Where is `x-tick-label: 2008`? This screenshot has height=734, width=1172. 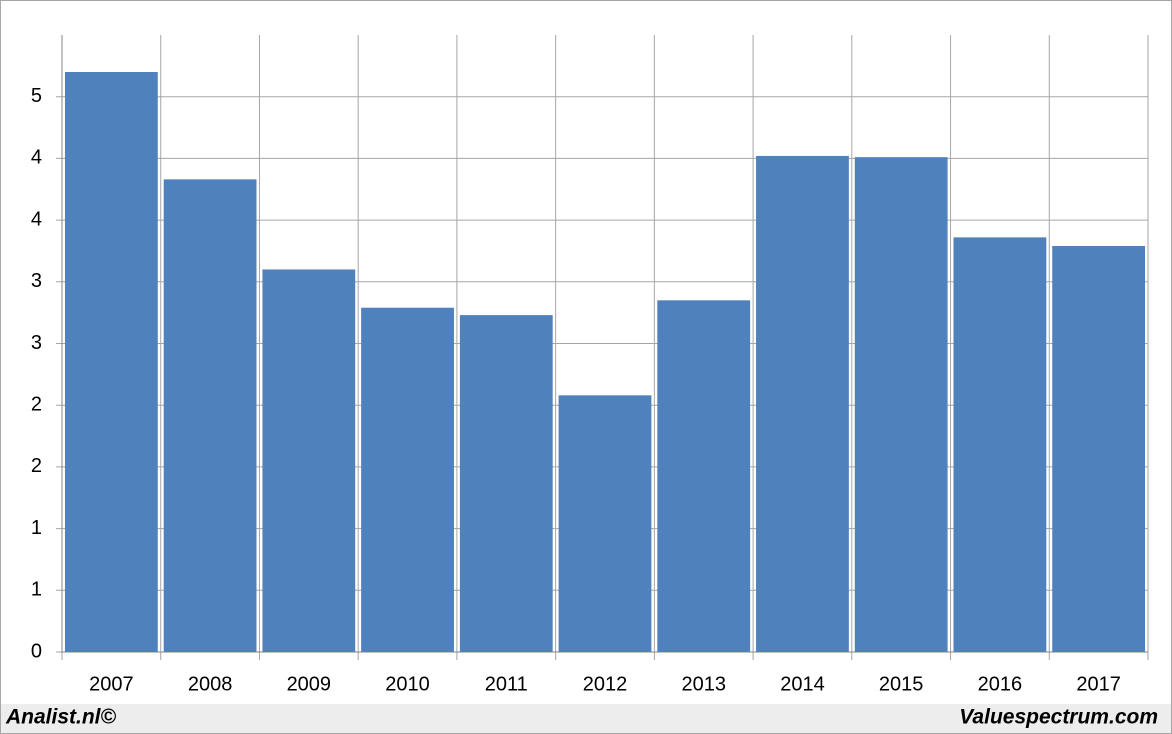 x-tick-label: 2008 is located at coordinates (210, 684).